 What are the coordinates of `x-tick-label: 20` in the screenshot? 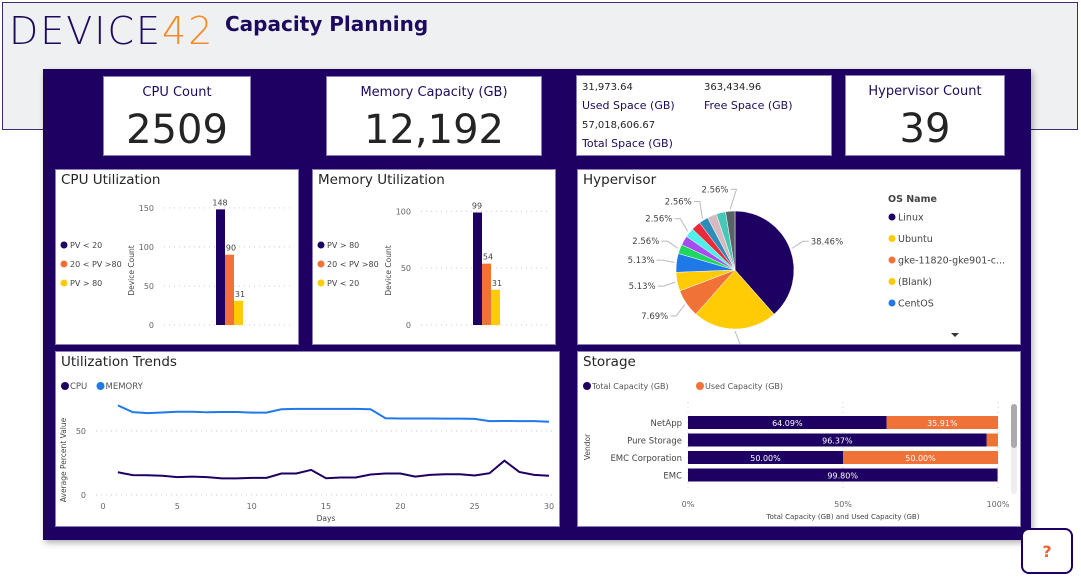 It's located at (400, 506).